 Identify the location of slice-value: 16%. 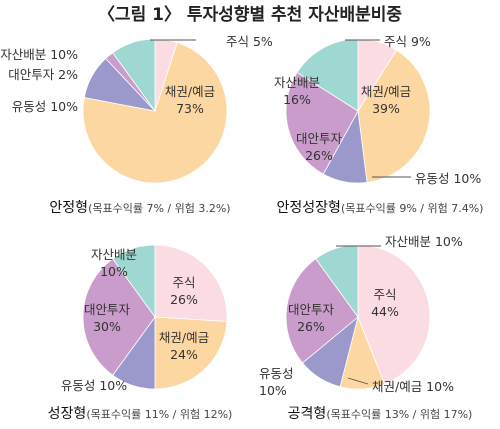
(297, 99).